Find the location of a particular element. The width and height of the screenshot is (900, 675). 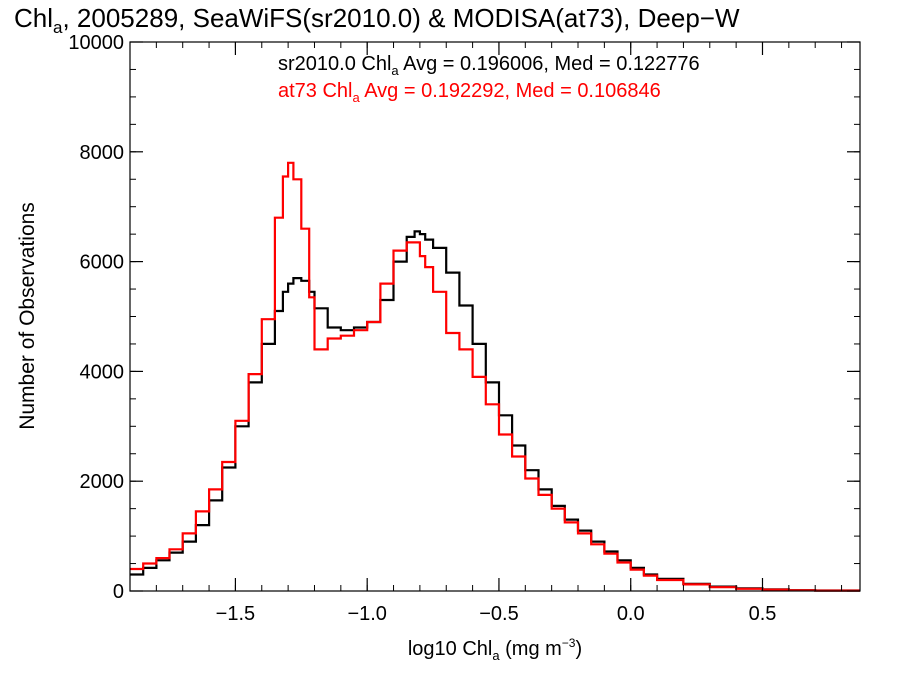

y-tick-label: 4000 is located at coordinates (102, 372).